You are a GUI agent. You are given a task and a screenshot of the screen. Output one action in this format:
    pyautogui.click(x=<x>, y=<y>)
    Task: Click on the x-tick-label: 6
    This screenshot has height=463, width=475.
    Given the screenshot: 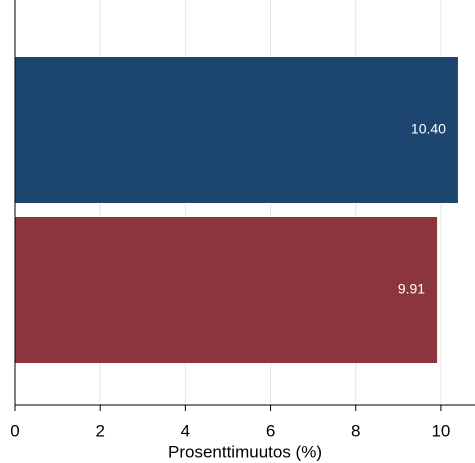 What is the action you would take?
    pyautogui.click(x=270, y=430)
    